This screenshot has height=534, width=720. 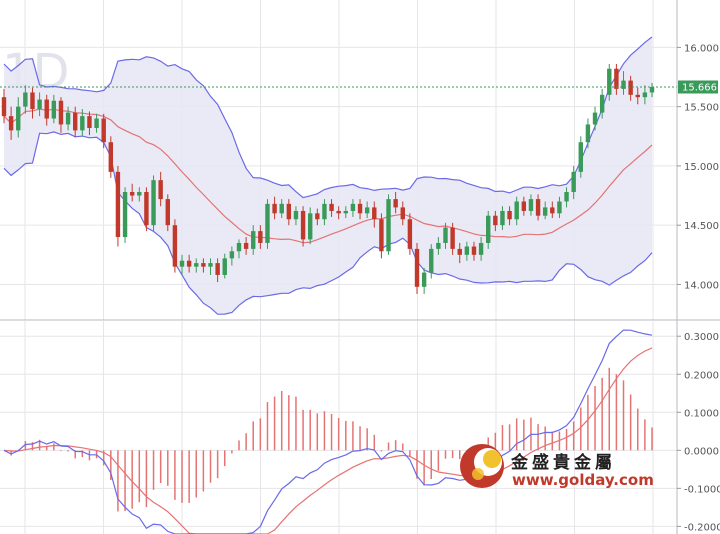 What do you see at coordinates (701, 48) in the screenshot?
I see `price-tick-label: 16.000` at bounding box center [701, 48].